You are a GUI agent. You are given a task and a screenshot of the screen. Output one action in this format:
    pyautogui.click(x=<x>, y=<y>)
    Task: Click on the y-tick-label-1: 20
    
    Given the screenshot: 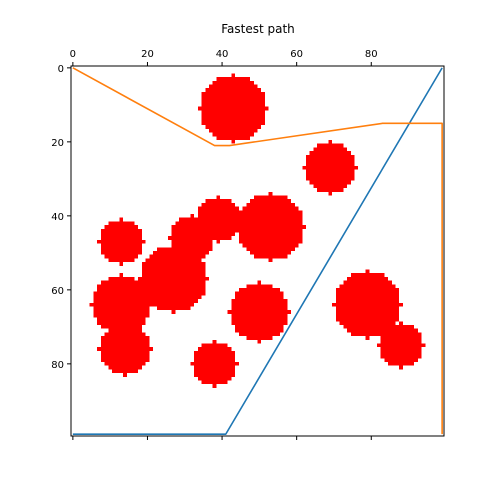 What is the action you would take?
    pyautogui.click(x=57, y=143)
    